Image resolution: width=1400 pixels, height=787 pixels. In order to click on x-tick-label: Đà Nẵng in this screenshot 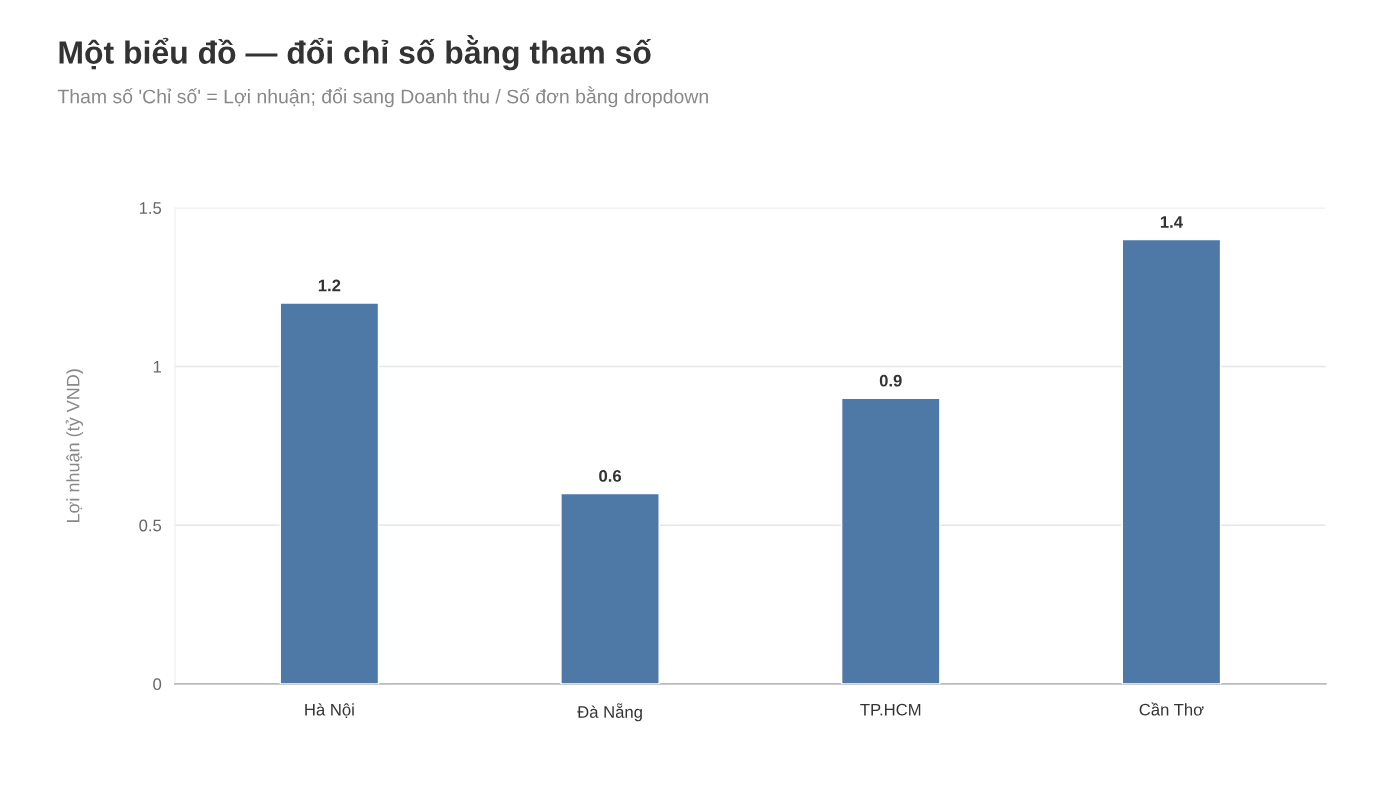, I will do `click(609, 712)`.